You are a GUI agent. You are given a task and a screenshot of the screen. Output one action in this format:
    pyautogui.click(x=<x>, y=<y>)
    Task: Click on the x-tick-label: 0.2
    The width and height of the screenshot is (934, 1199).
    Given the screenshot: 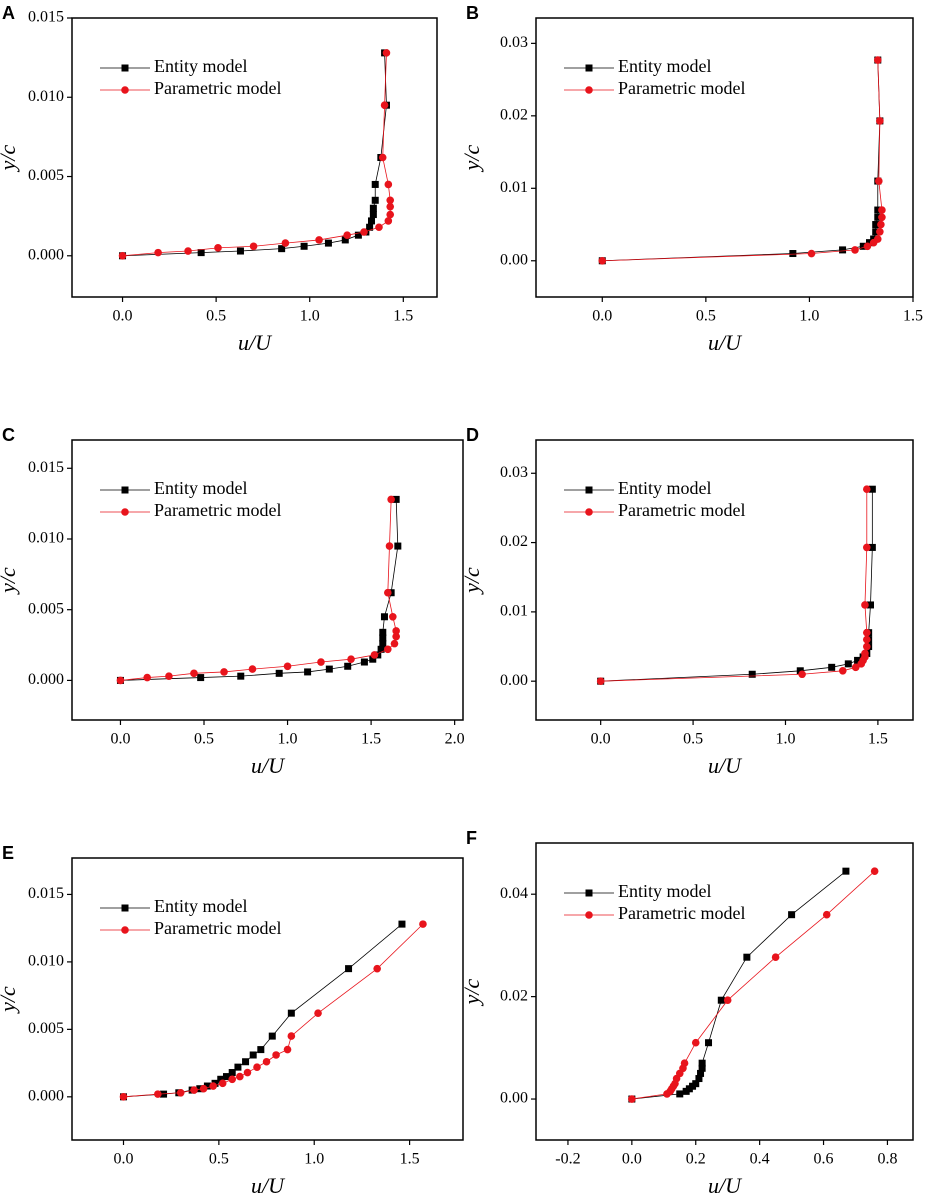 What is the action you would take?
    pyautogui.click(x=696, y=1159)
    